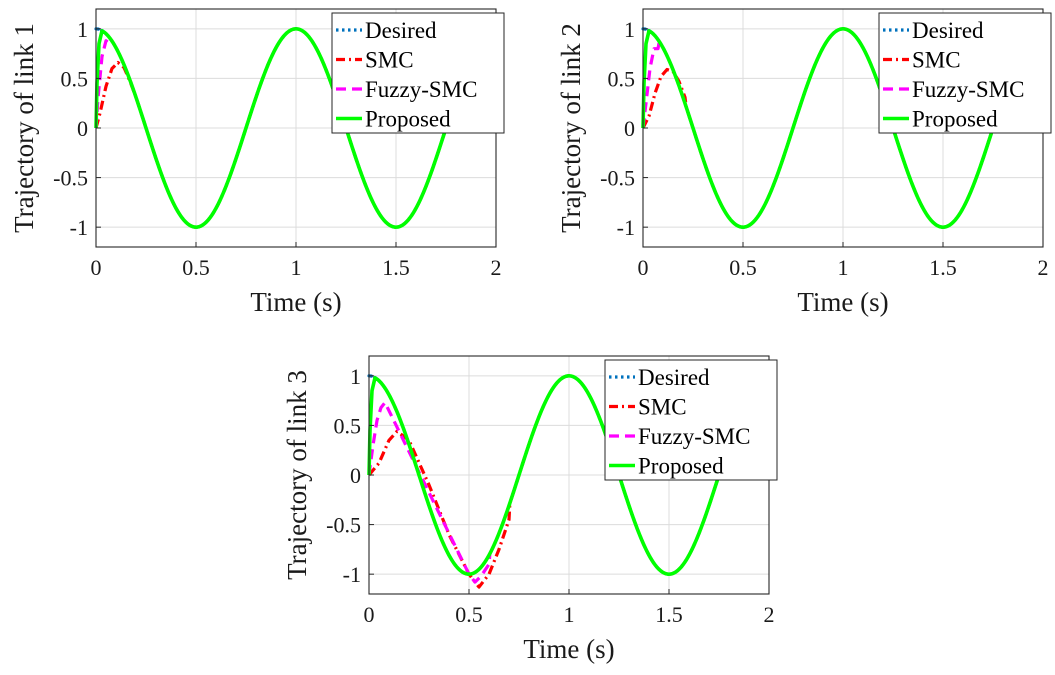 This screenshot has width=1055, height=675. Describe the element at coordinates (297, 475) in the screenshot. I see `y-axis-label: Trajectory of link 3` at that location.